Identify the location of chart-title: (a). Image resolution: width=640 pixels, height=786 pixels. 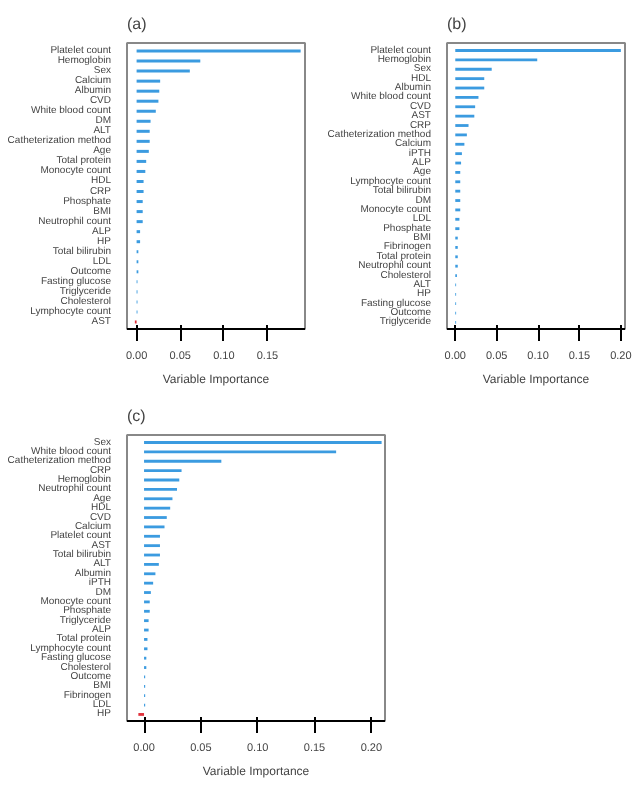
(137, 24).